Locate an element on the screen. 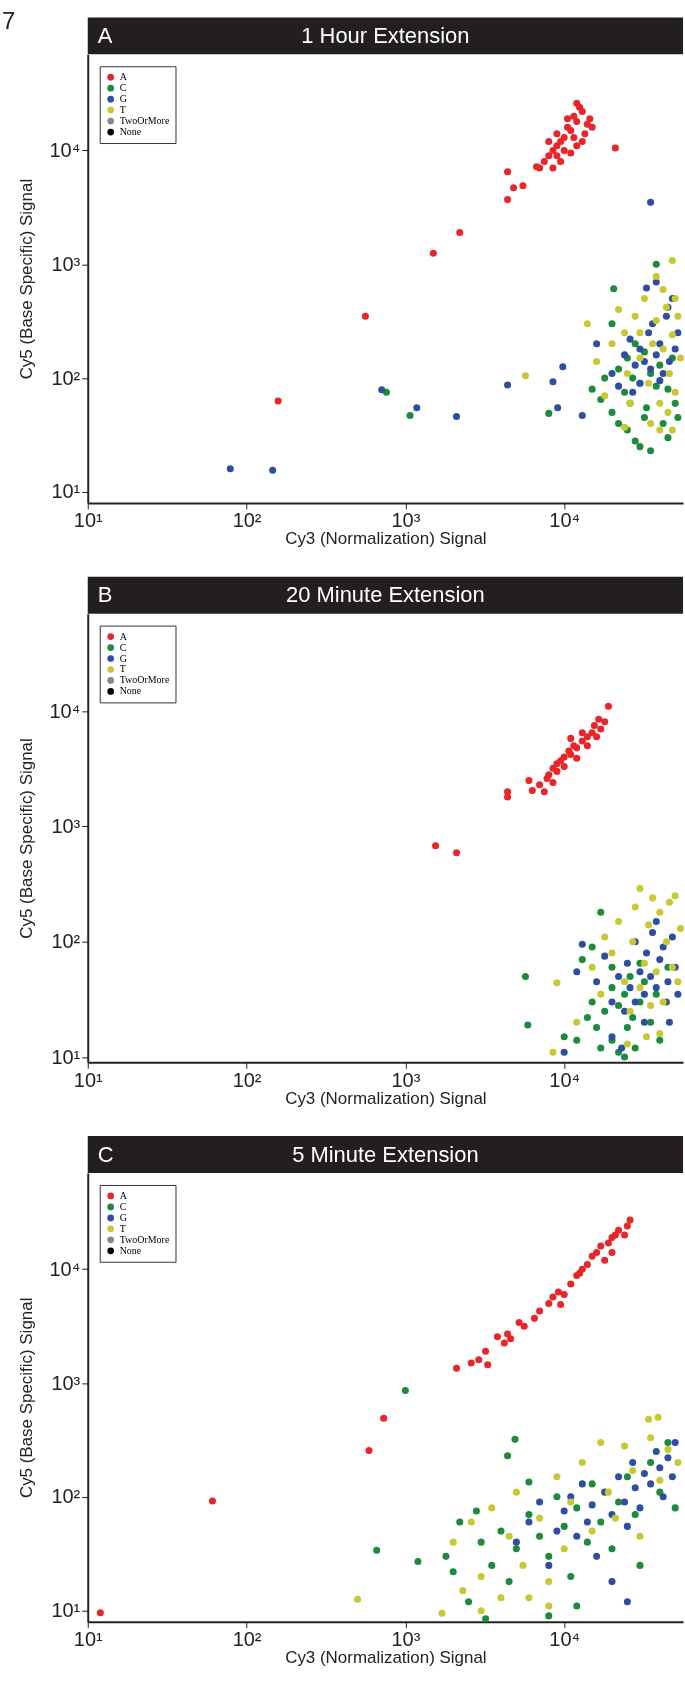 Image resolution: width=685 pixels, height=1688 pixels. text: 7 is located at coordinates (8, 21).